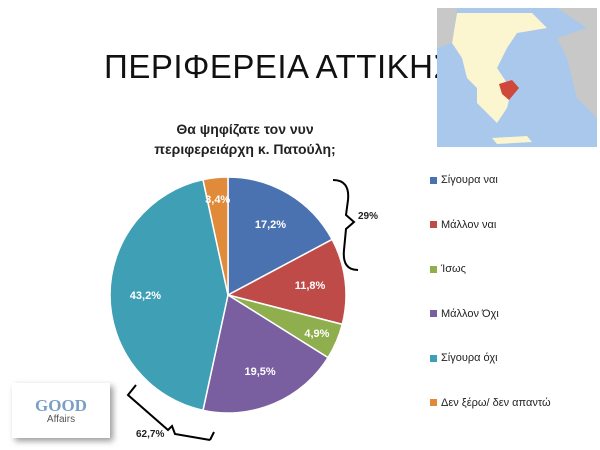 The width and height of the screenshot is (600, 450). What do you see at coordinates (259, 372) in the screenshot?
I see `data-label: 19,5%` at bounding box center [259, 372].